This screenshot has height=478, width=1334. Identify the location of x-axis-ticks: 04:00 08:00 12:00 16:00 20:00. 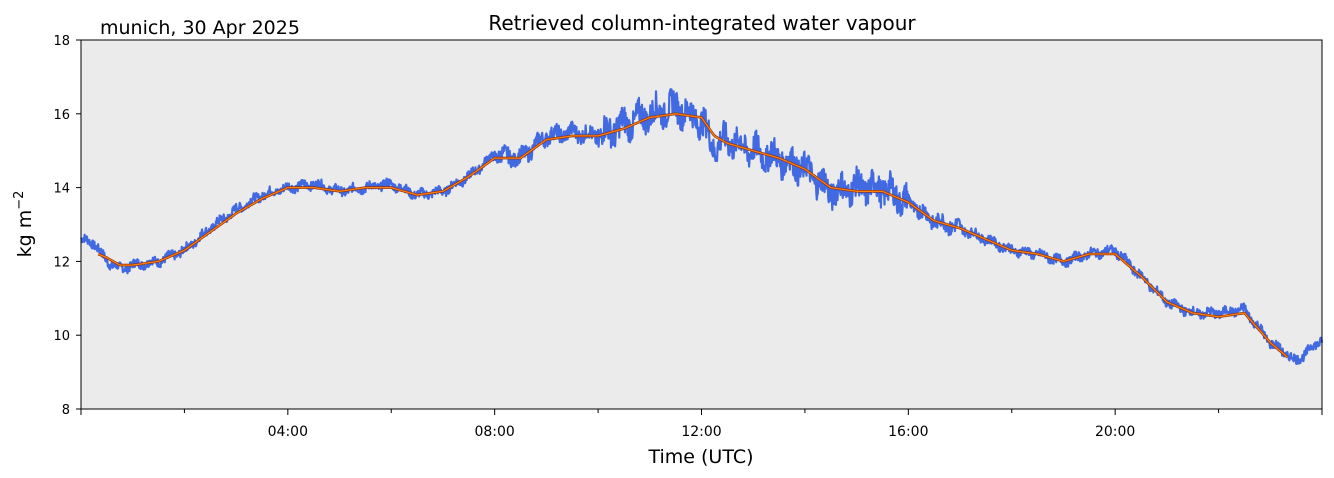
(701, 424).